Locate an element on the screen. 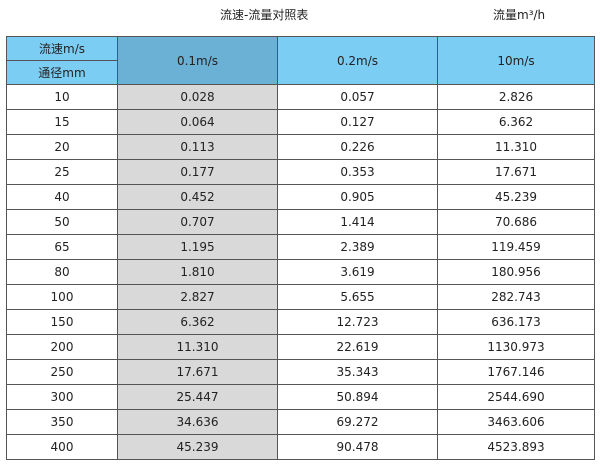 This screenshot has width=600, height=466. flow-cell: 5.655 is located at coordinates (357, 297).